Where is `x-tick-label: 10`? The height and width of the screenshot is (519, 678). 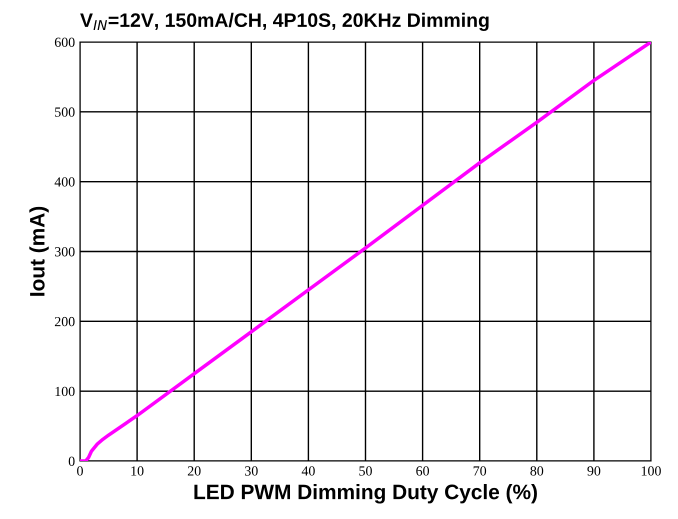 x-tick-label: 10 is located at coordinates (137, 471).